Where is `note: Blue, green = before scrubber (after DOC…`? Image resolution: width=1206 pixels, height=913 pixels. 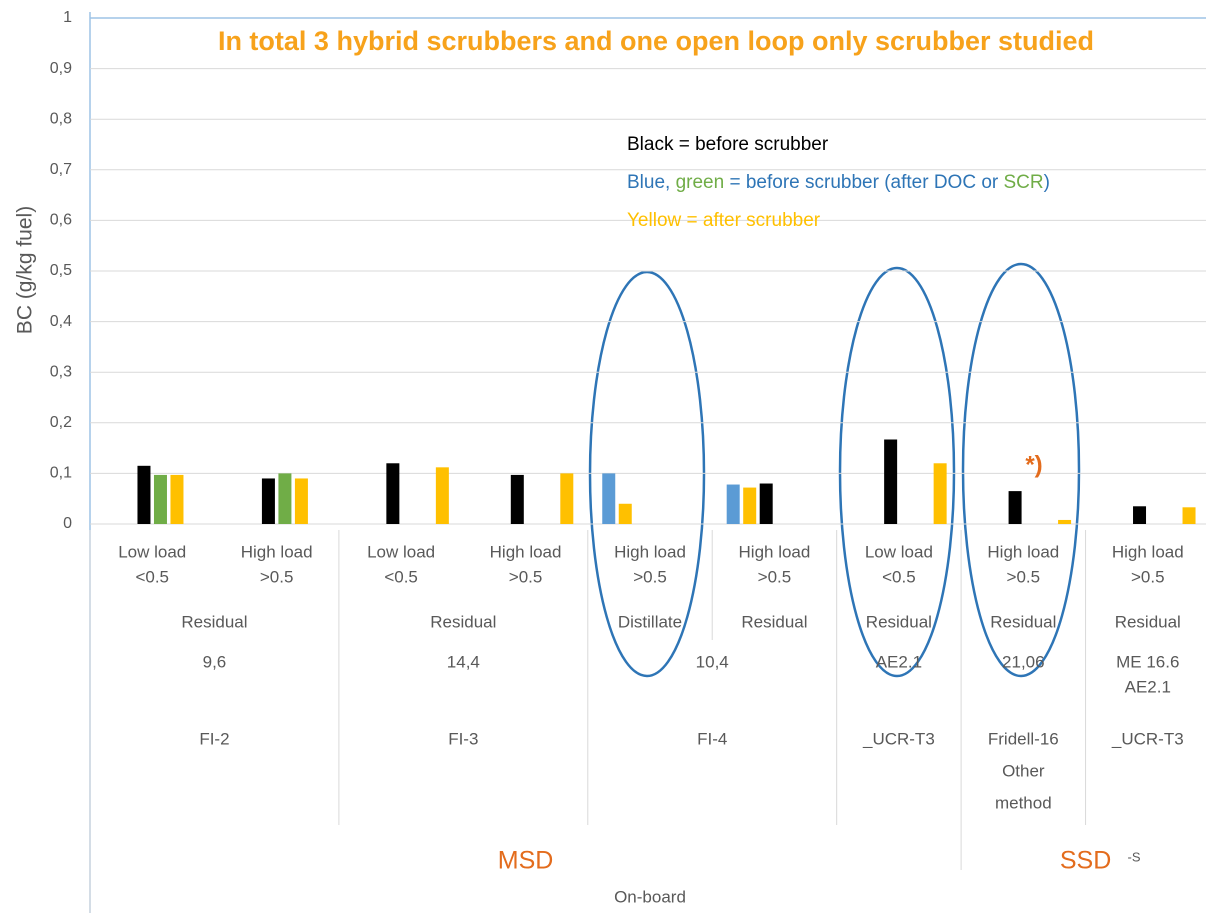
note: Blue, green = before scrubber (after DOC… is located at coordinates (838, 182).